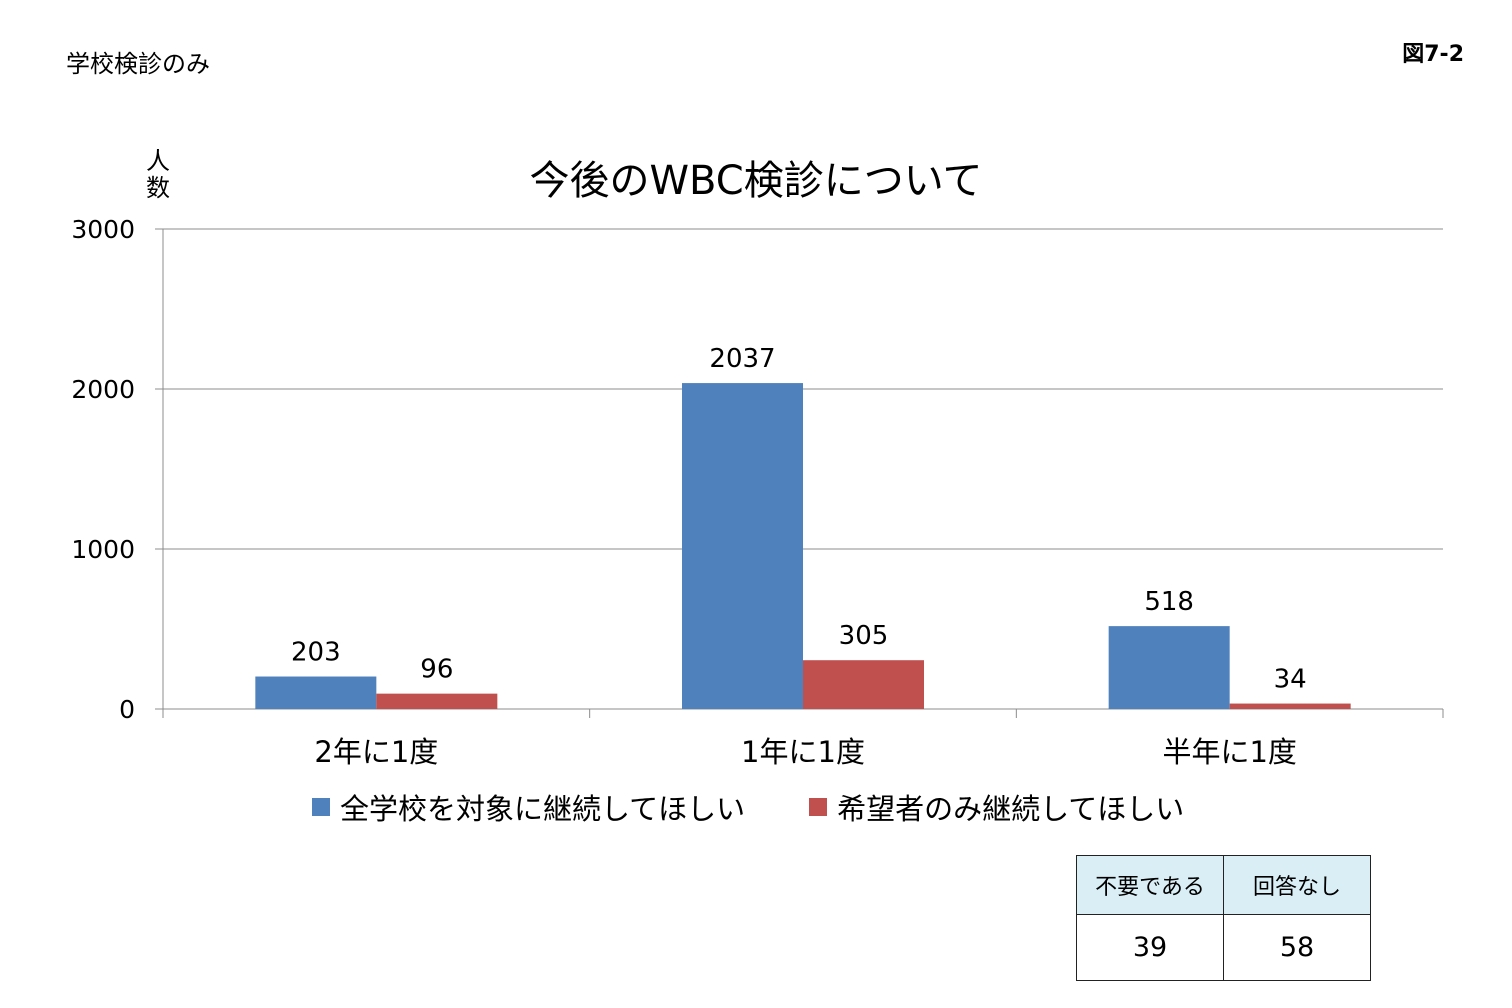  I want to click on y-tick-label: 0, so click(127, 709).